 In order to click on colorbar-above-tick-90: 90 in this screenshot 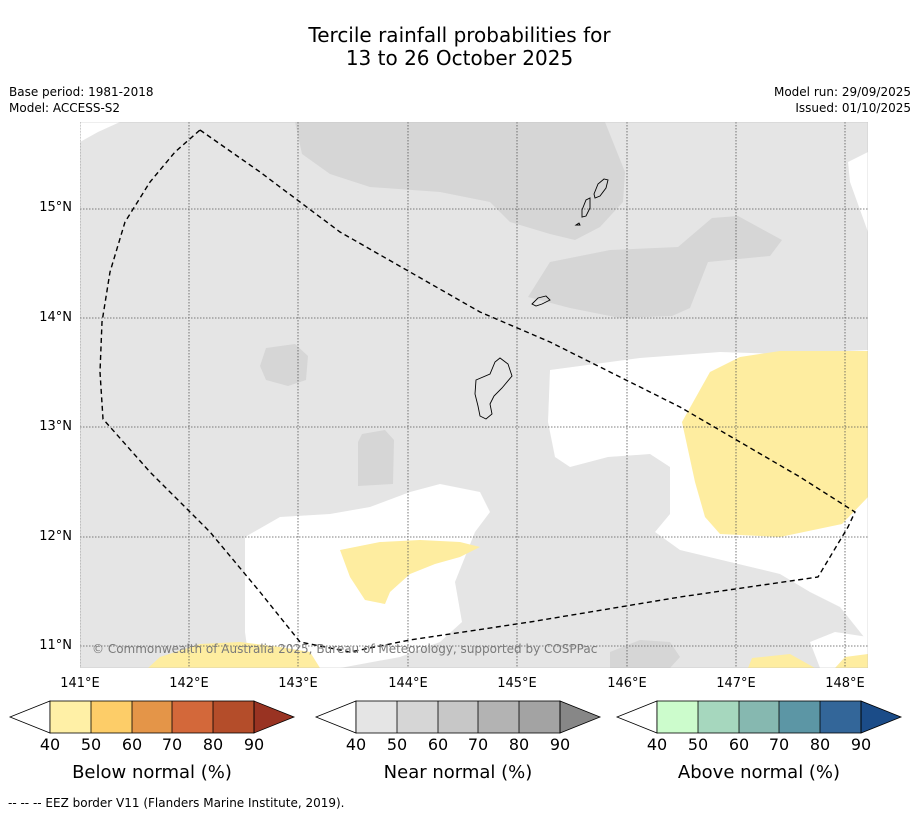, I will do `click(861, 744)`.